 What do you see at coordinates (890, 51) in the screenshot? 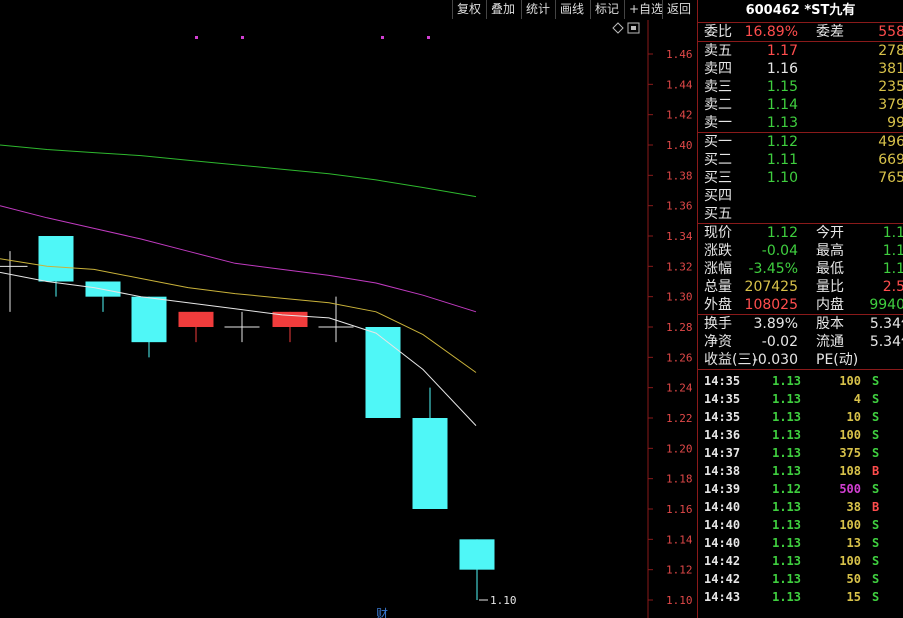
I see `ask-volume: 278` at bounding box center [890, 51].